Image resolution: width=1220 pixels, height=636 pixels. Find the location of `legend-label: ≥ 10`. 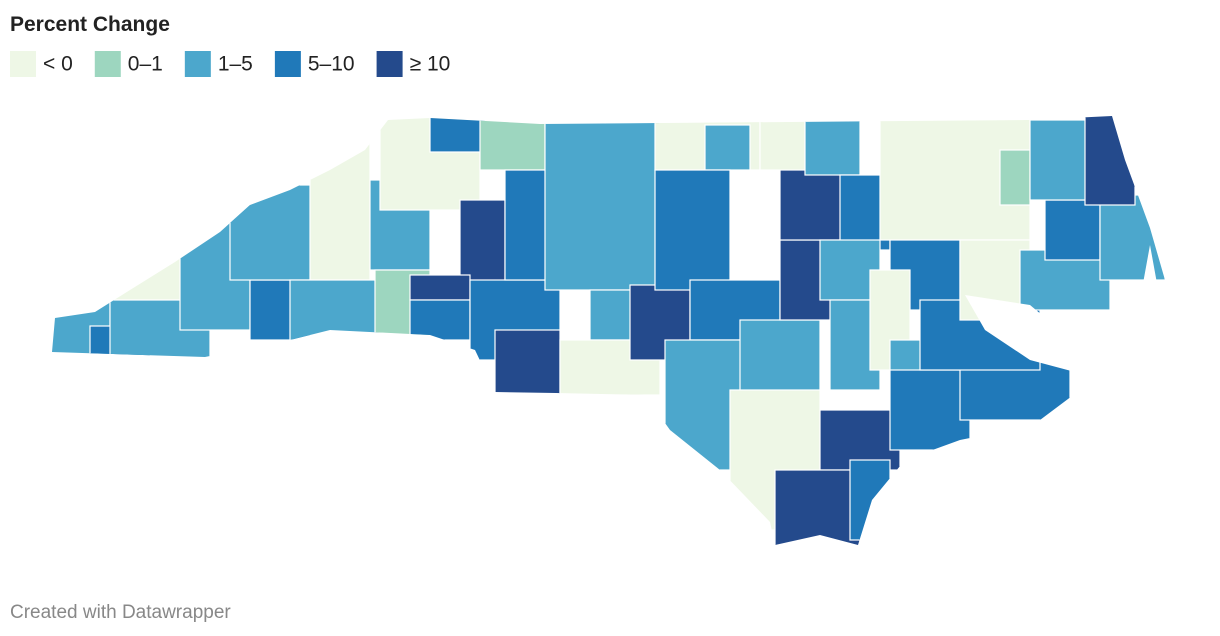

legend-label: ≥ 10 is located at coordinates (430, 64).